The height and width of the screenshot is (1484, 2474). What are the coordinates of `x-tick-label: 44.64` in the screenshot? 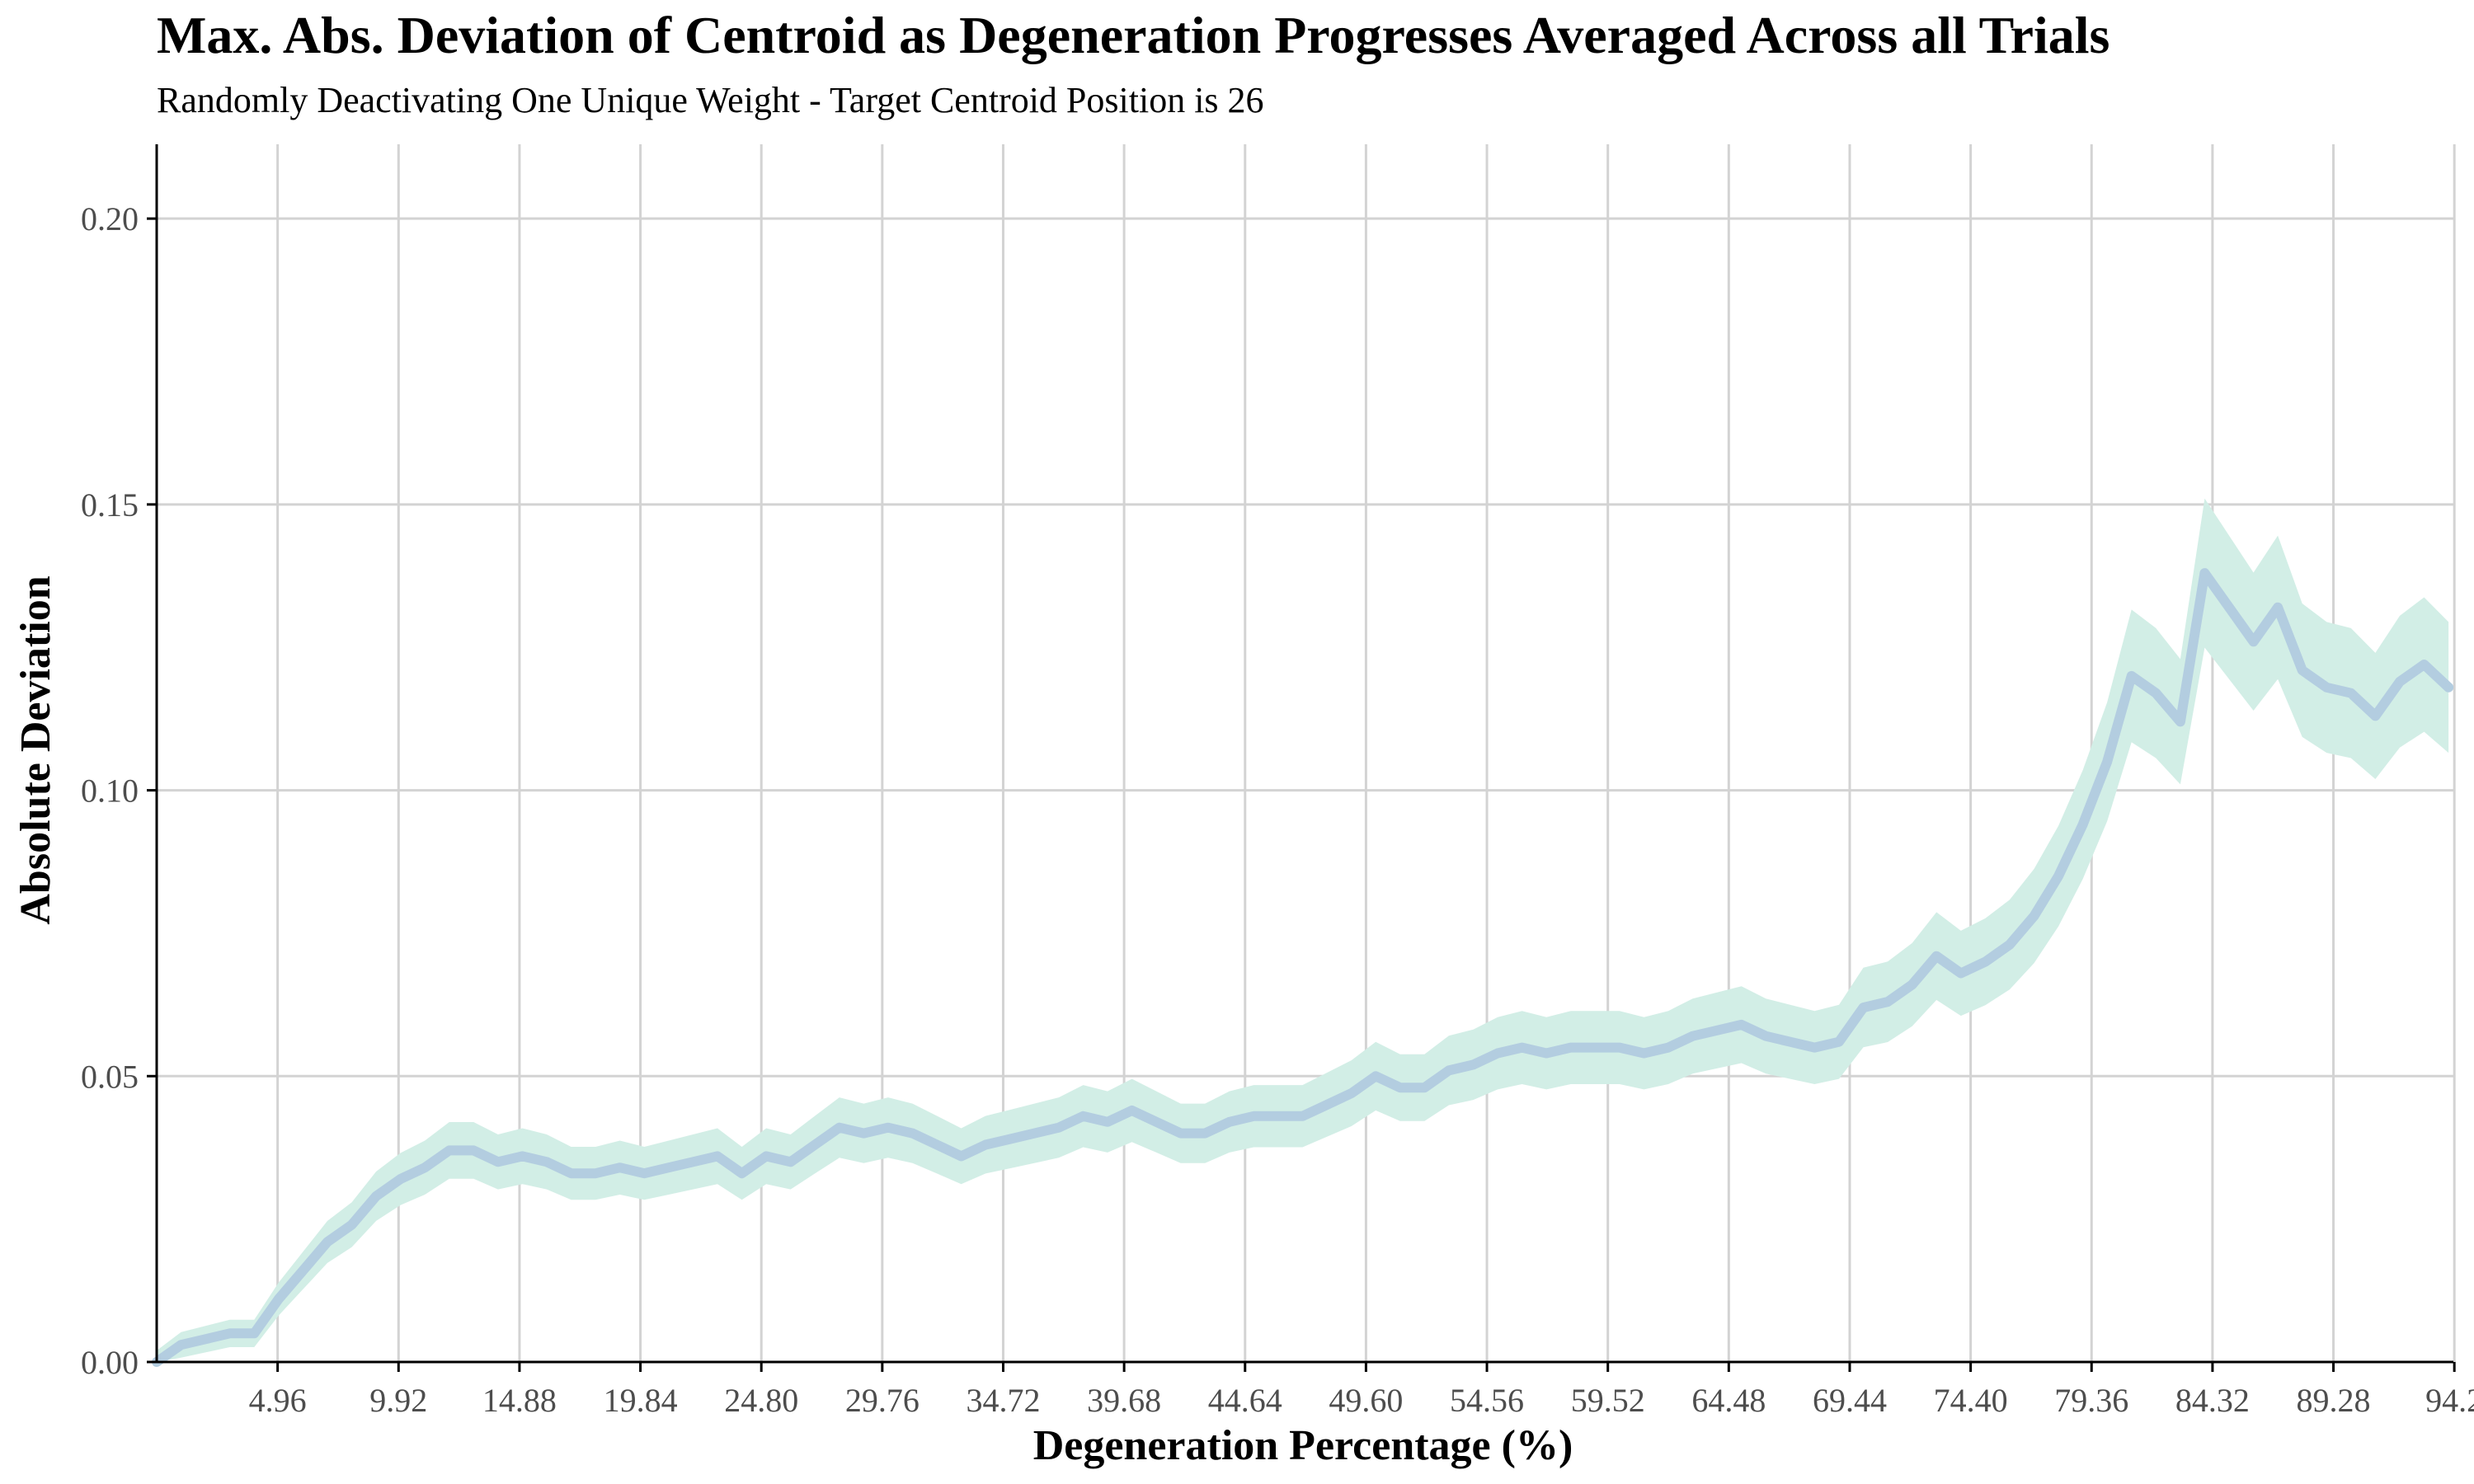 It's located at (1245, 1400).